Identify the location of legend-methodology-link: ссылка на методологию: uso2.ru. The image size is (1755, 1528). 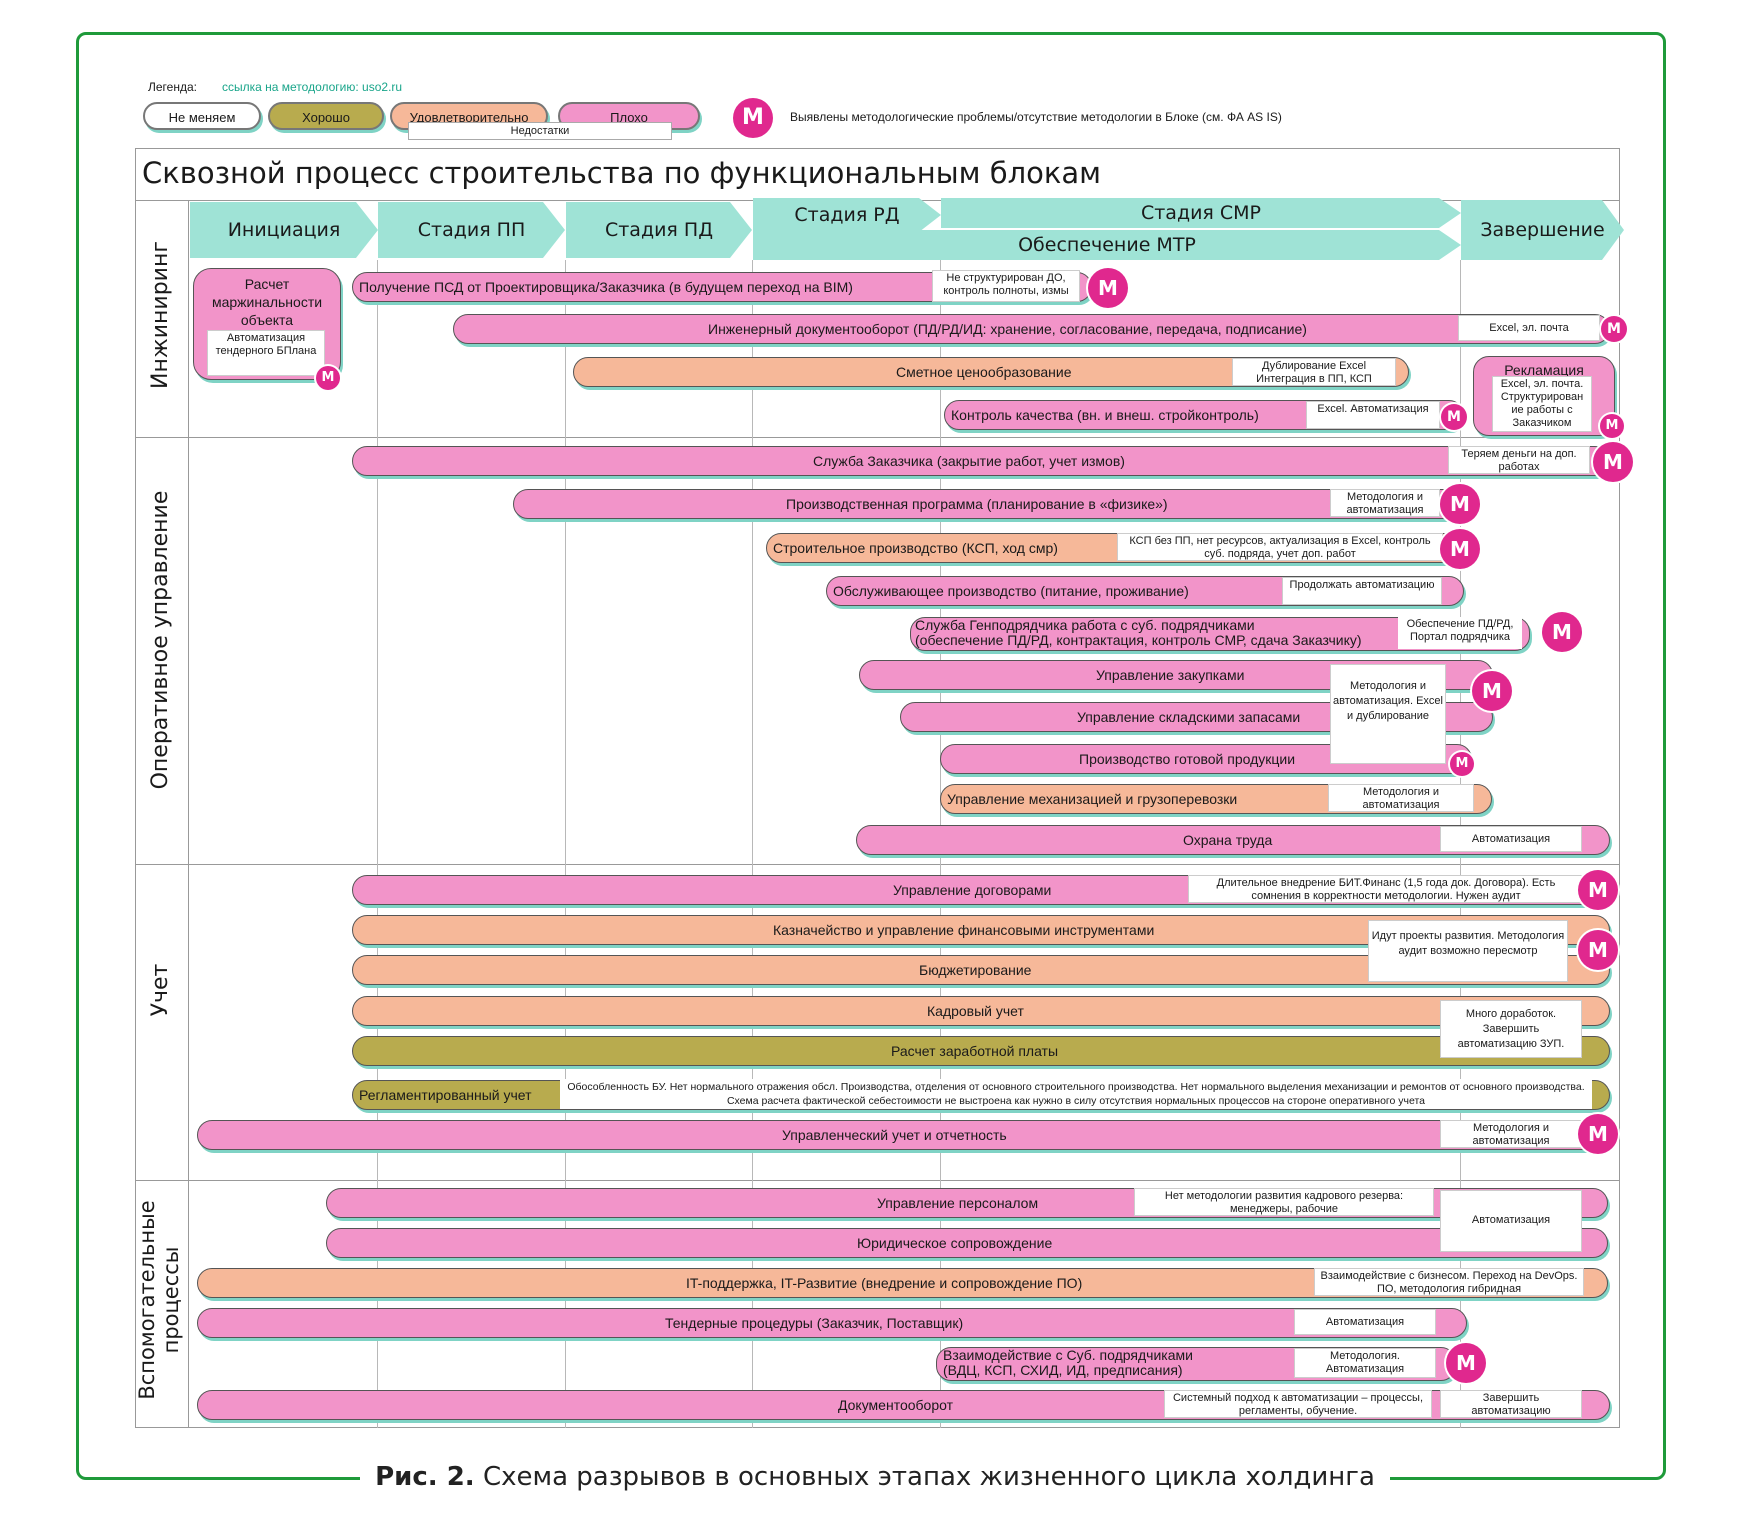
(312, 87).